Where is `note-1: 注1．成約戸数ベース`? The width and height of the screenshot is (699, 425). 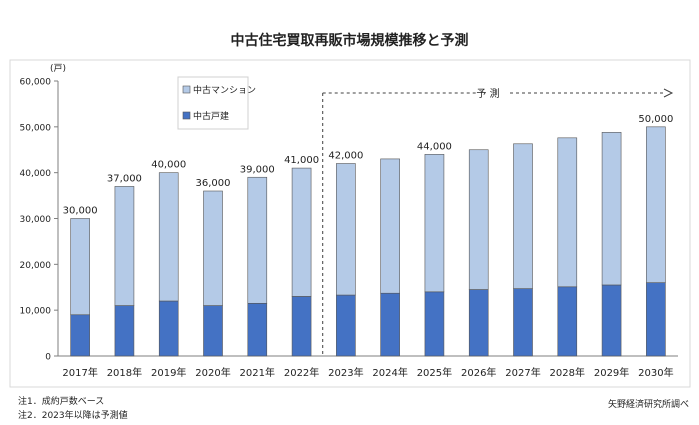 note-1: 注1．成約戸数ベース is located at coordinates (61, 402).